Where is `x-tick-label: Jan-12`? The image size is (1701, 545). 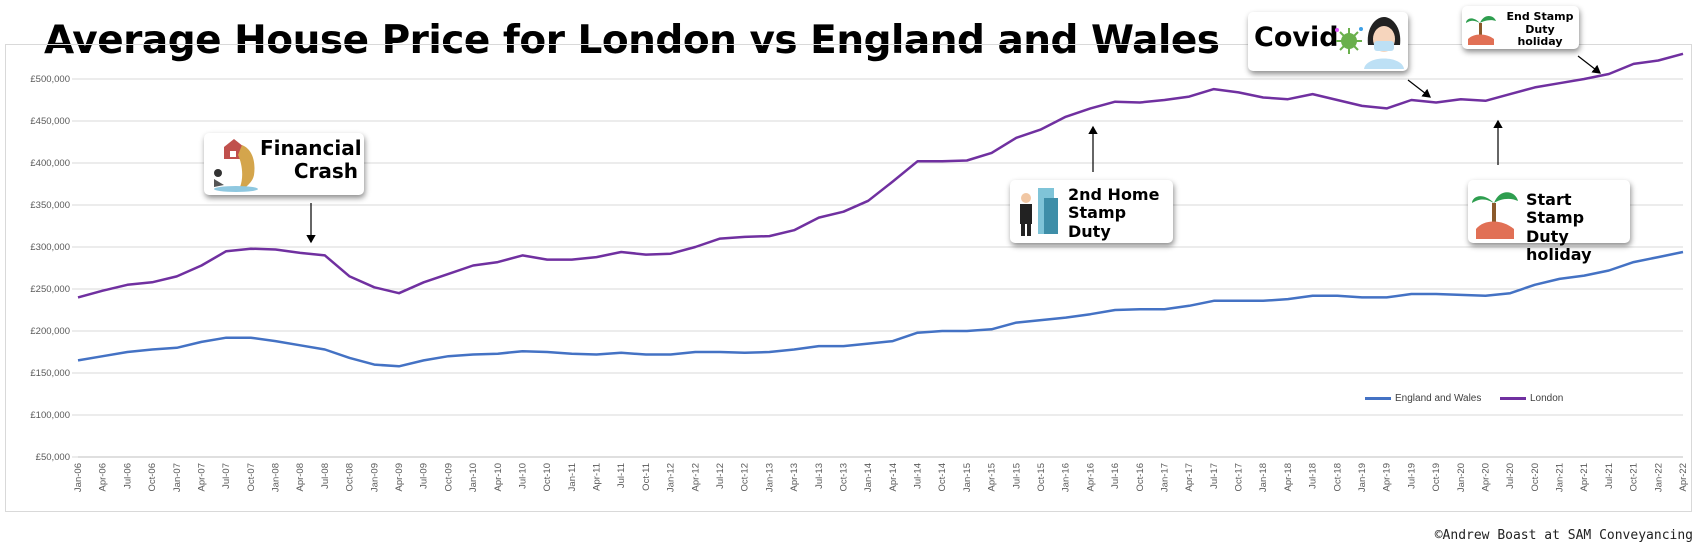
x-tick-label: Jan-12 is located at coordinates (671, 477).